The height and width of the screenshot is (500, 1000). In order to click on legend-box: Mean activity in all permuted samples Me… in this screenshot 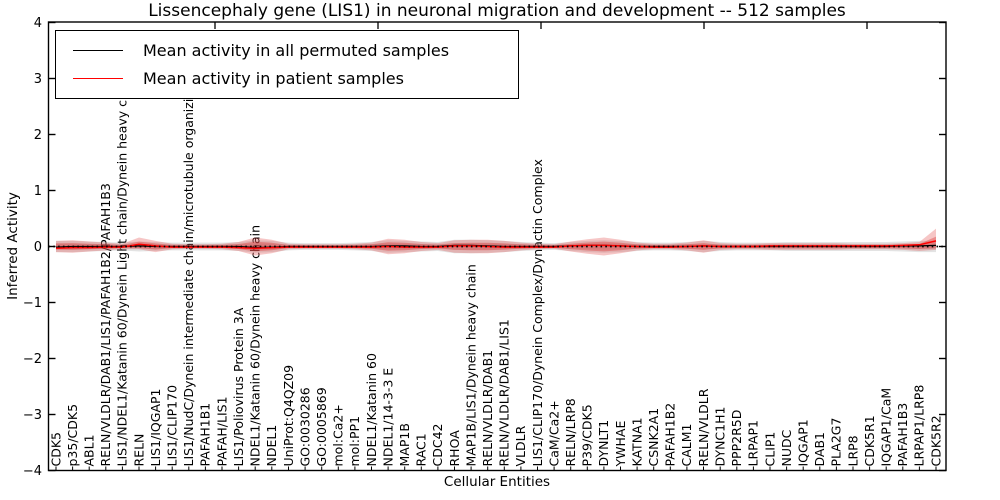, I will do `click(287, 64)`.